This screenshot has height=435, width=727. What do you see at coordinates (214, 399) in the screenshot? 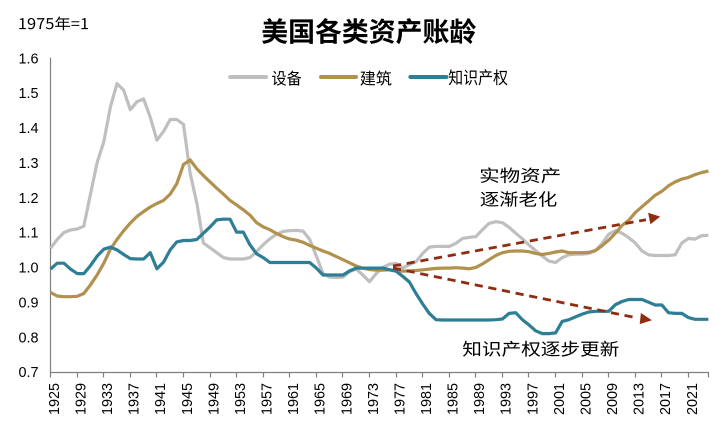
I see `svg-text: 1949` at bounding box center [214, 399].